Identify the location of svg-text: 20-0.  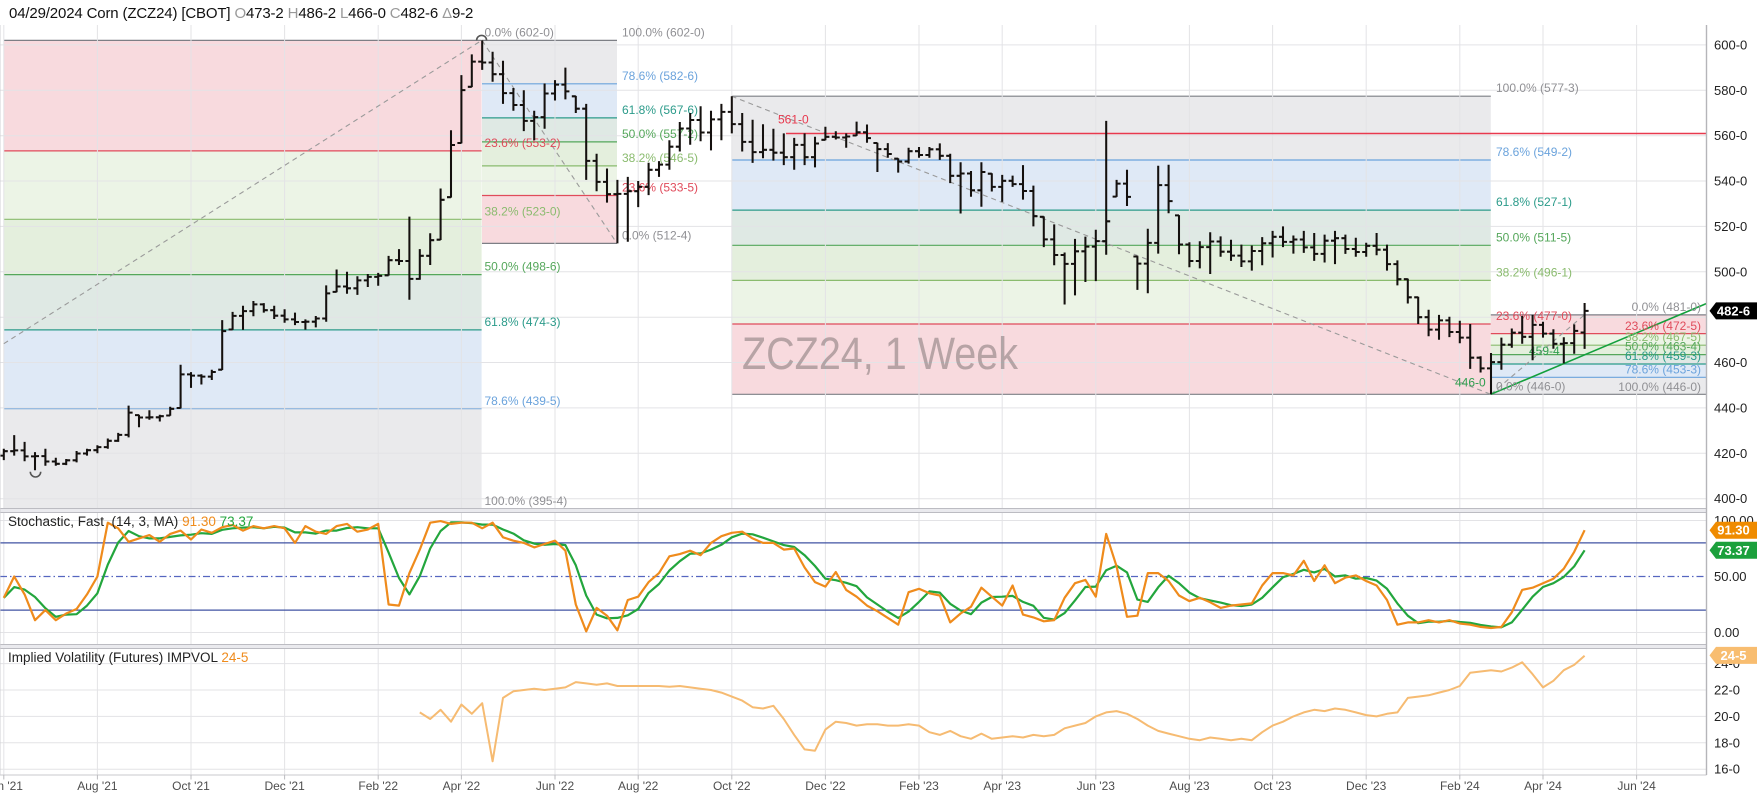
(1727, 716).